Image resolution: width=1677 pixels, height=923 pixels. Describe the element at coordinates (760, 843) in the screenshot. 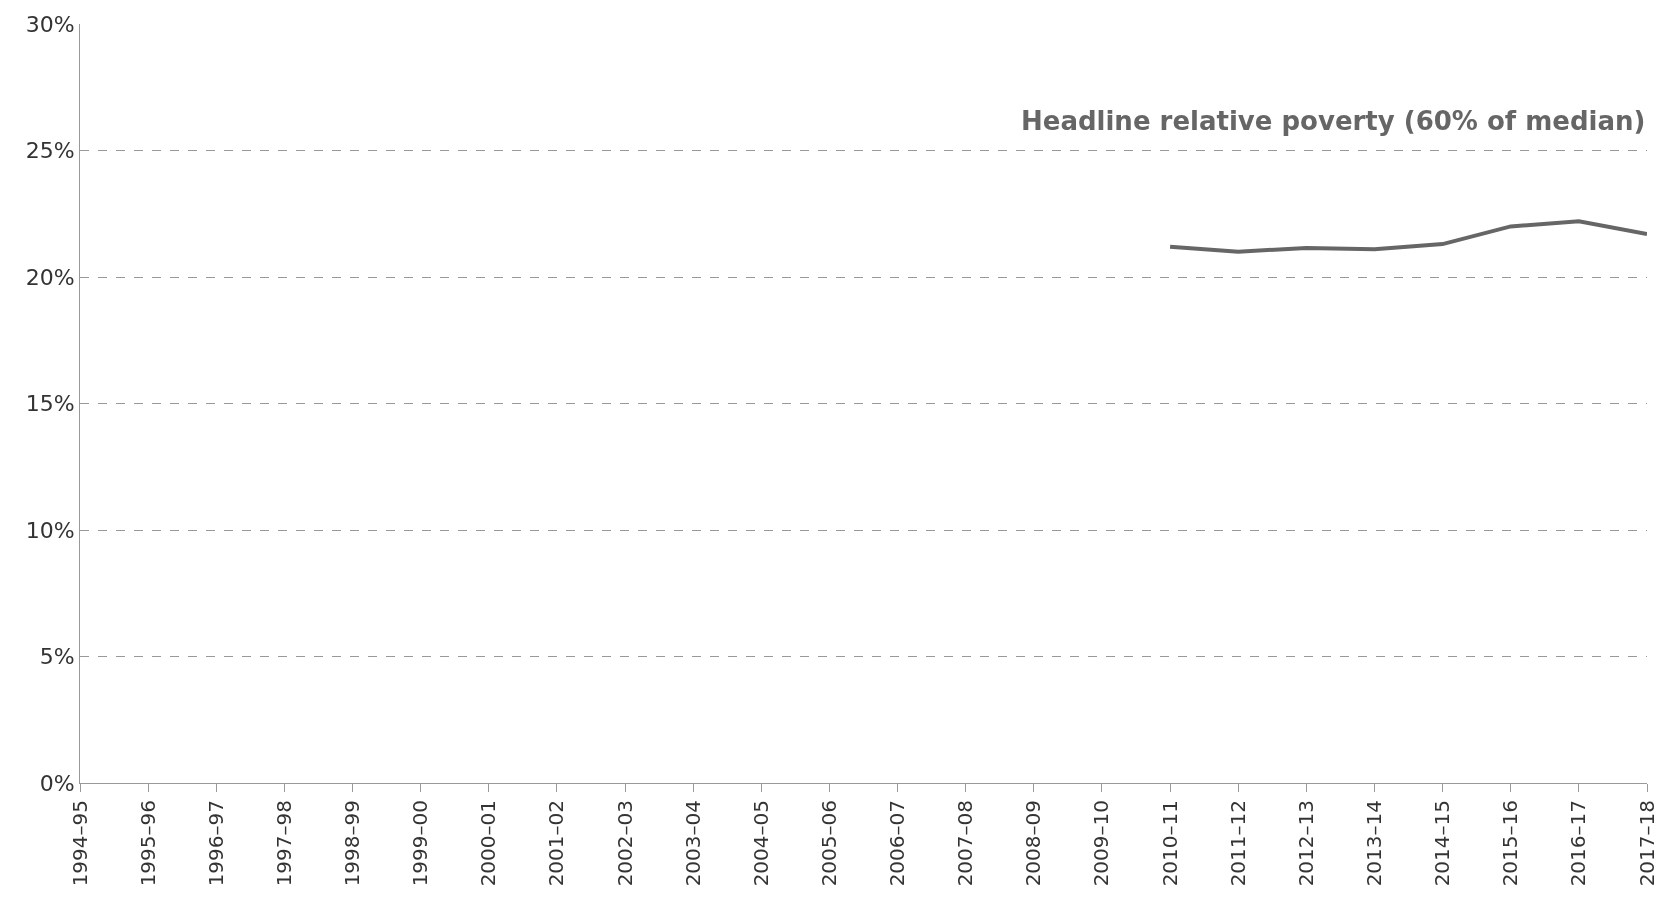

I see `x-tick-label: 2004–05` at that location.